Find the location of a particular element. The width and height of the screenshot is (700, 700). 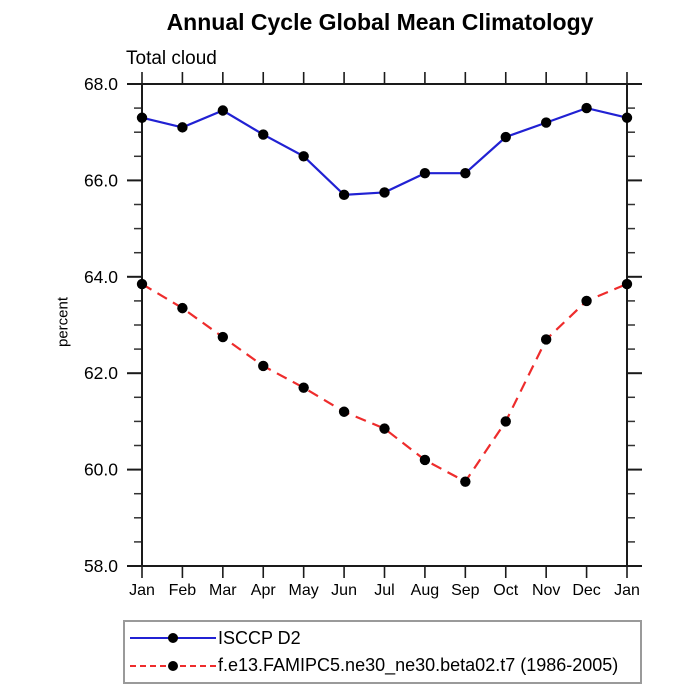

chart-subtitle: Total cloud is located at coordinates (171, 58).